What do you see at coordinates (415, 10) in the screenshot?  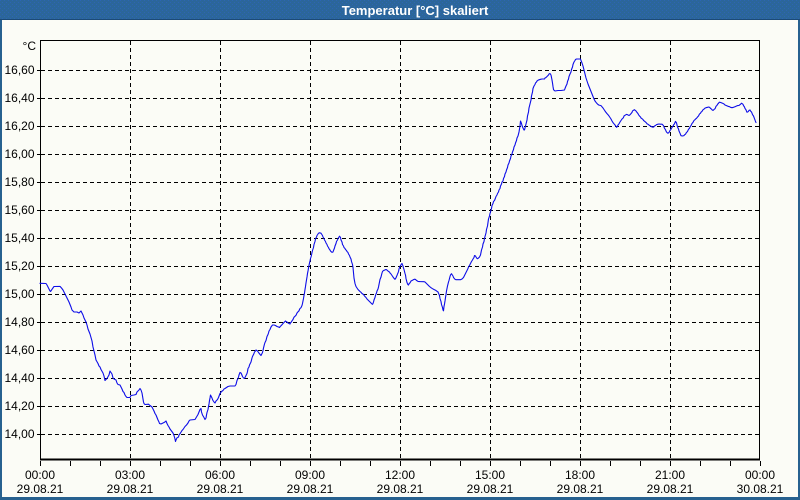 I see `svg-text: Temperatur [°C] skaliert` at bounding box center [415, 10].